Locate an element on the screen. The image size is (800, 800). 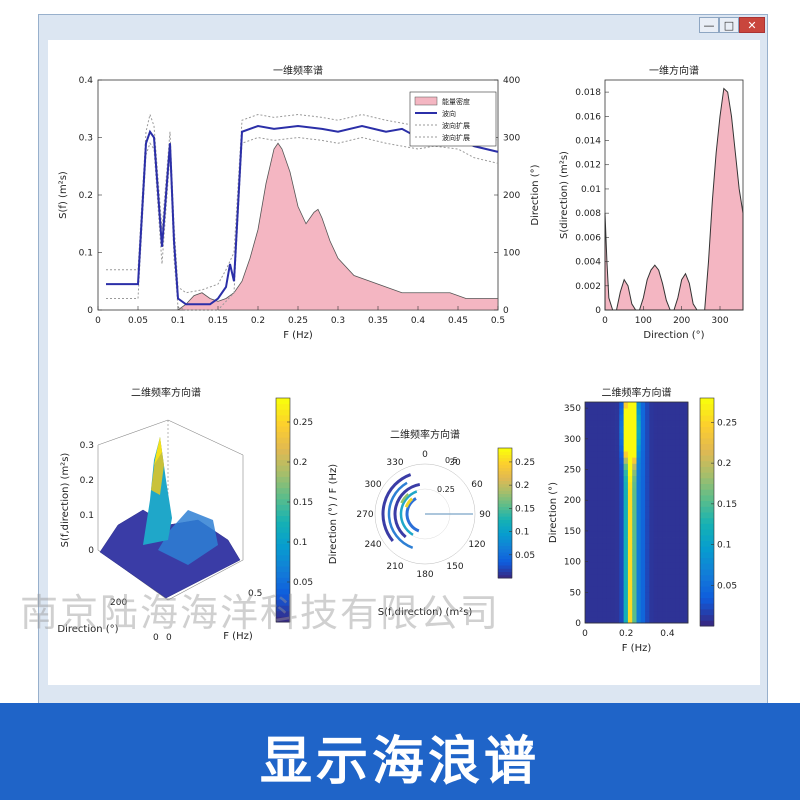
maximize-button: □ is located at coordinates (729, 25).